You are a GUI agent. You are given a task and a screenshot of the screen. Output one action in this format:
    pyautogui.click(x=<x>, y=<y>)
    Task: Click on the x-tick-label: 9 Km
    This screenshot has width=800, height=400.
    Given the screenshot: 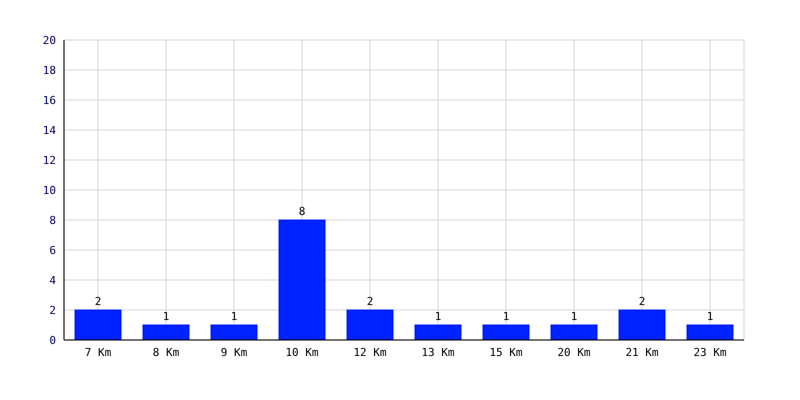 What is the action you would take?
    pyautogui.click(x=234, y=352)
    